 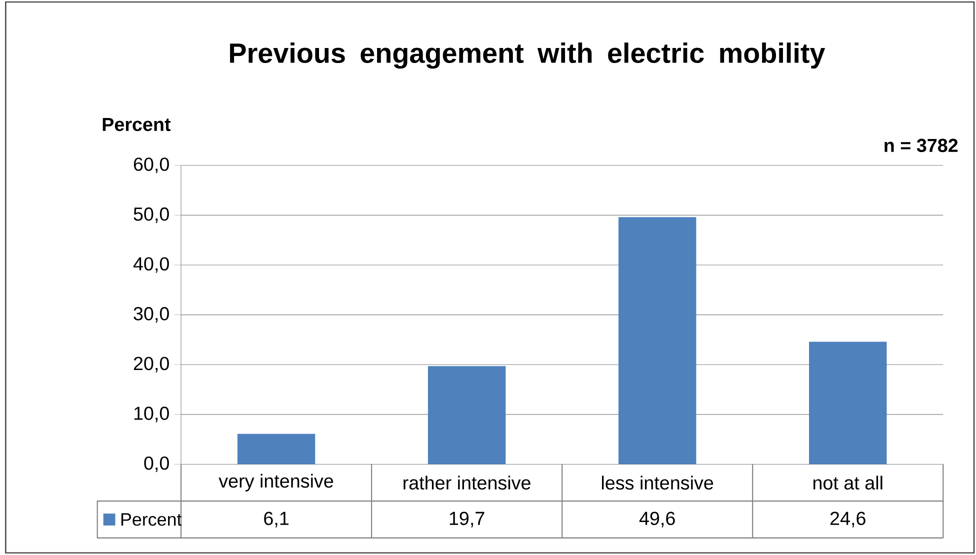 I want to click on data-label: 49,6, so click(x=657, y=520).